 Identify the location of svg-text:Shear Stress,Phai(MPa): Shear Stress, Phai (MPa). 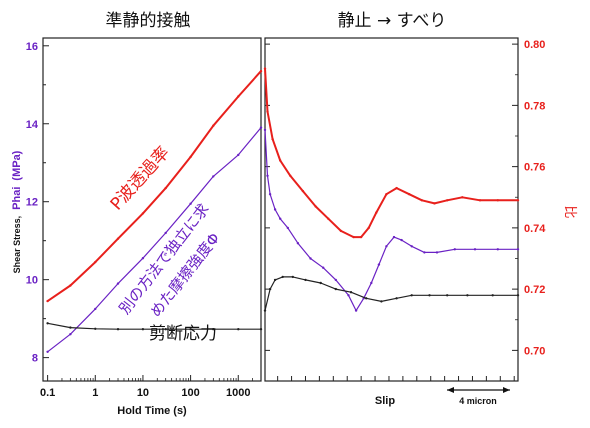
(17, 211).